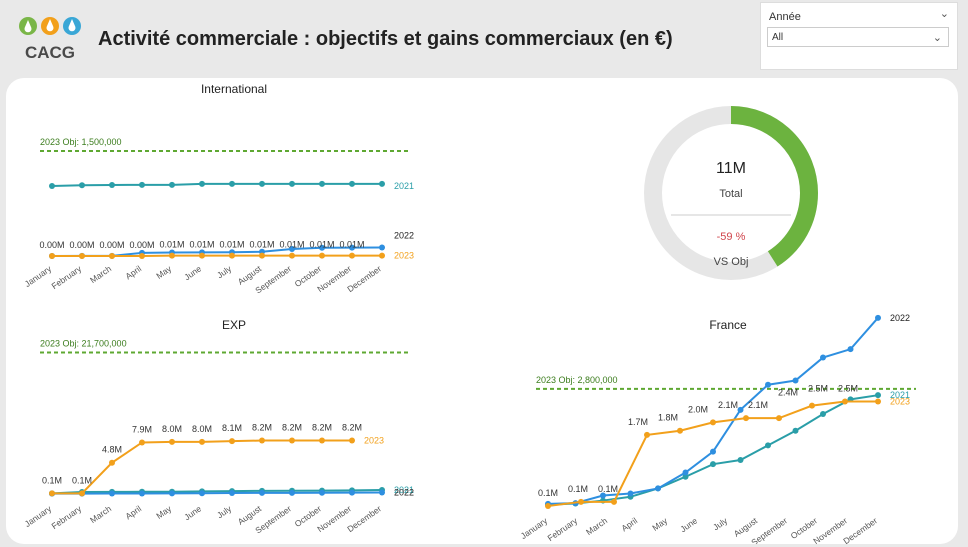  What do you see at coordinates (944, 14) in the screenshot?
I see `collapse-chevron-icon: ⌄` at bounding box center [944, 14].